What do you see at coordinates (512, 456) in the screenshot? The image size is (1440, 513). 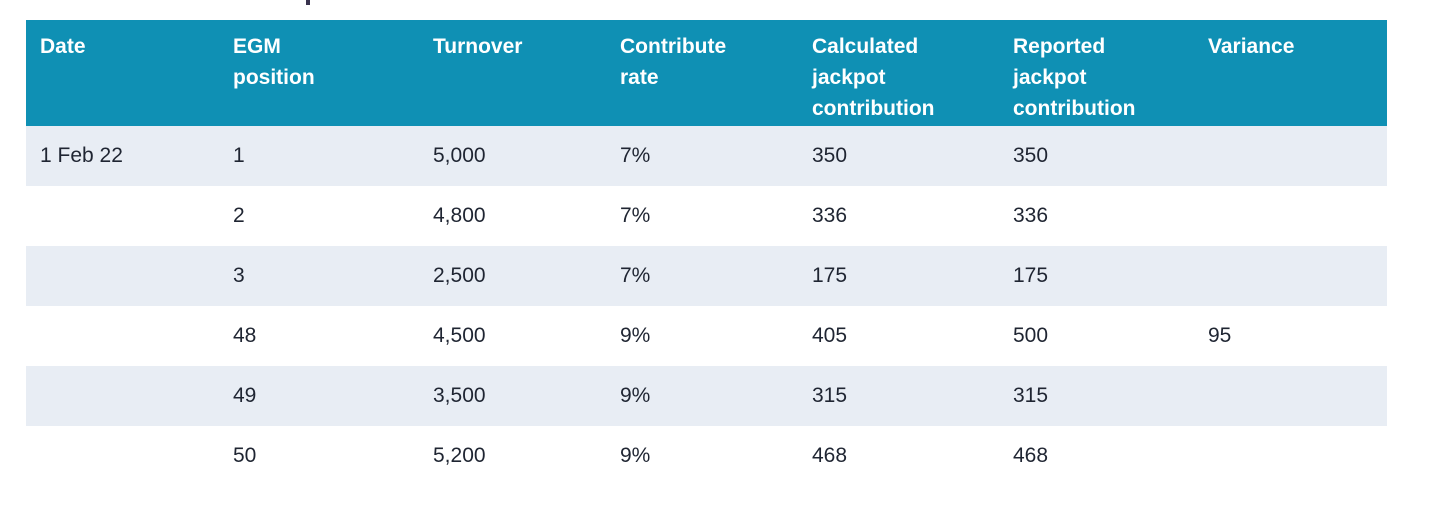 I see `cell-turnover: 5,200` at bounding box center [512, 456].